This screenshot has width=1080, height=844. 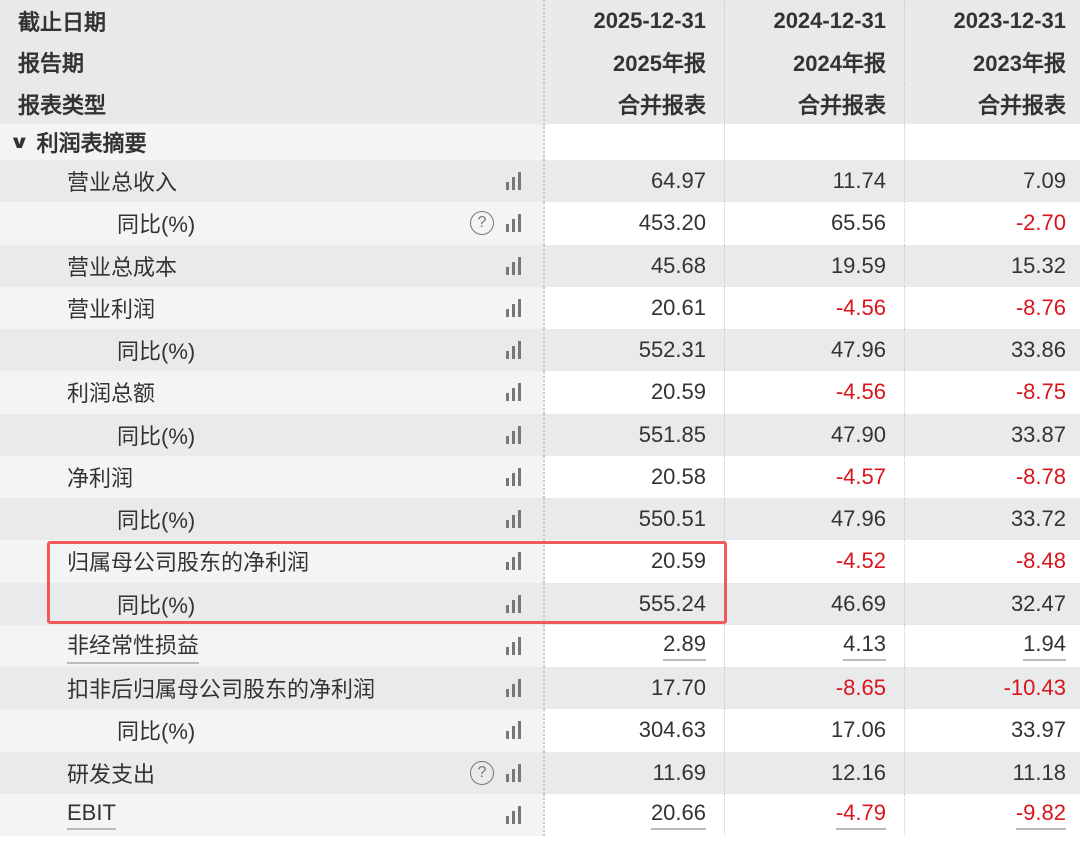 What do you see at coordinates (540, 350) in the screenshot?
I see `table-row: 同比(%) 552.31 47.96 33.86` at bounding box center [540, 350].